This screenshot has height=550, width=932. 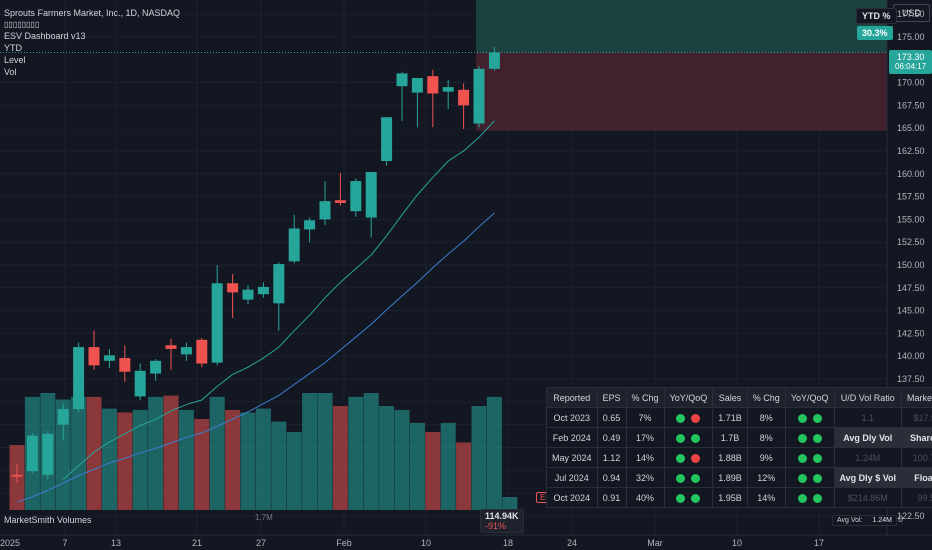 What do you see at coordinates (13, 48) in the screenshot?
I see `indicator-ytd: YTD` at bounding box center [13, 48].